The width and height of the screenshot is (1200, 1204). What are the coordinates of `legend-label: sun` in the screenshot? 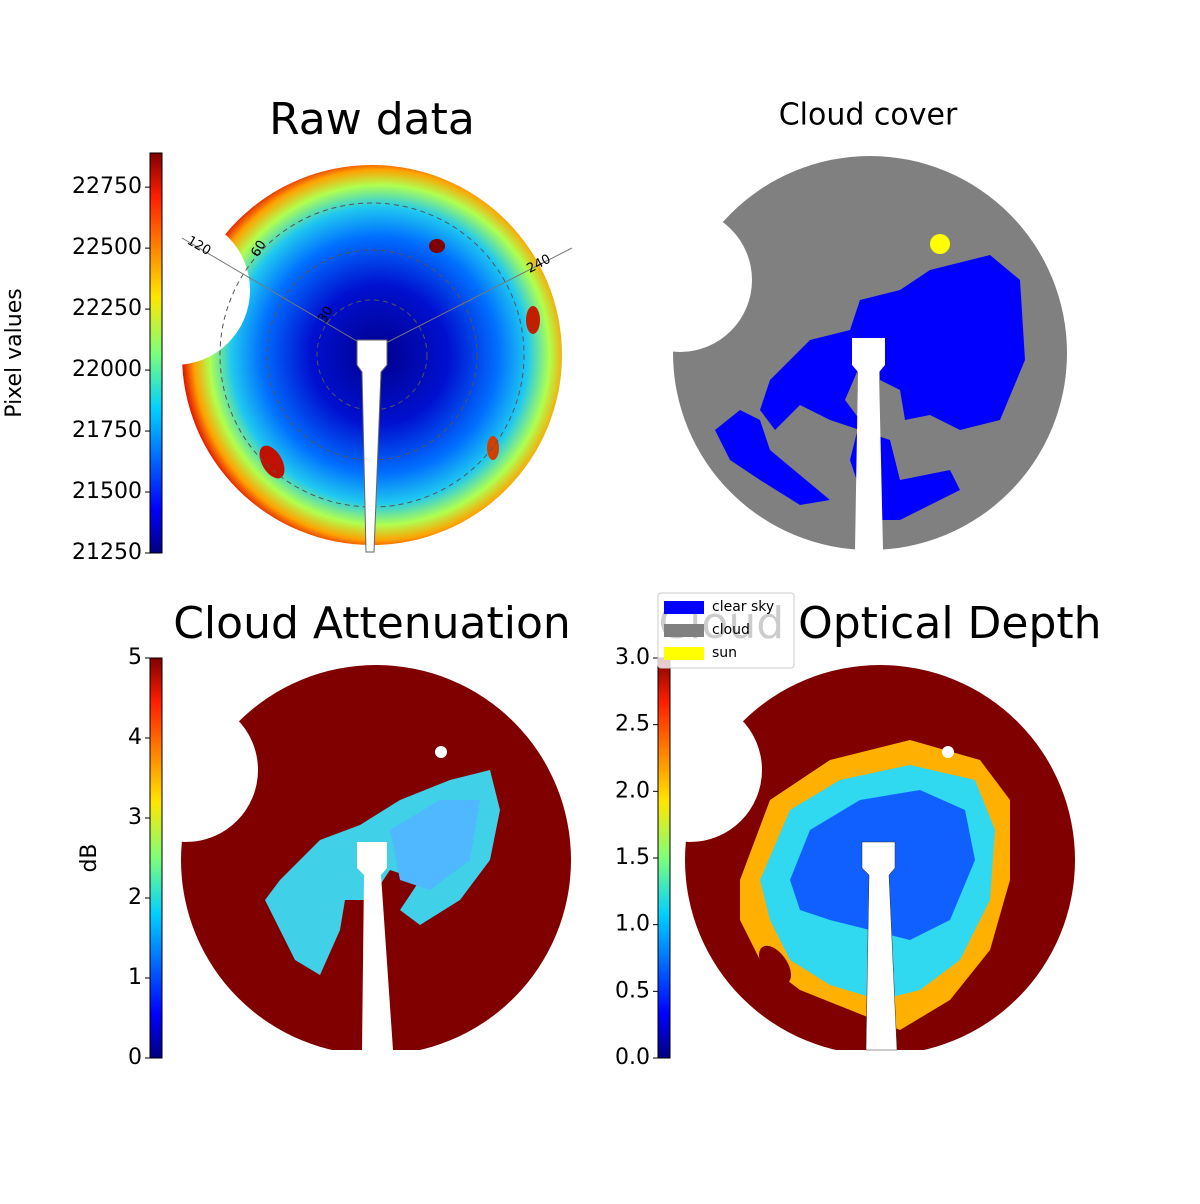 It's located at (724, 653).